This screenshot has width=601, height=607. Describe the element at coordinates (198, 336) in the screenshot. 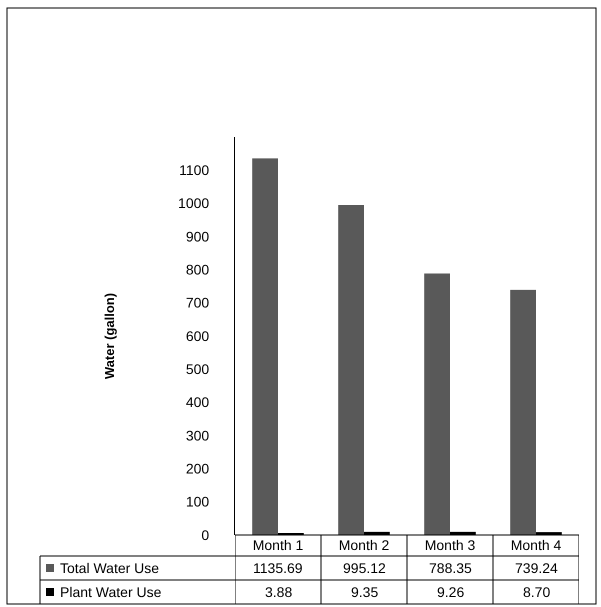

I see `y-tick-label: 600` at that location.